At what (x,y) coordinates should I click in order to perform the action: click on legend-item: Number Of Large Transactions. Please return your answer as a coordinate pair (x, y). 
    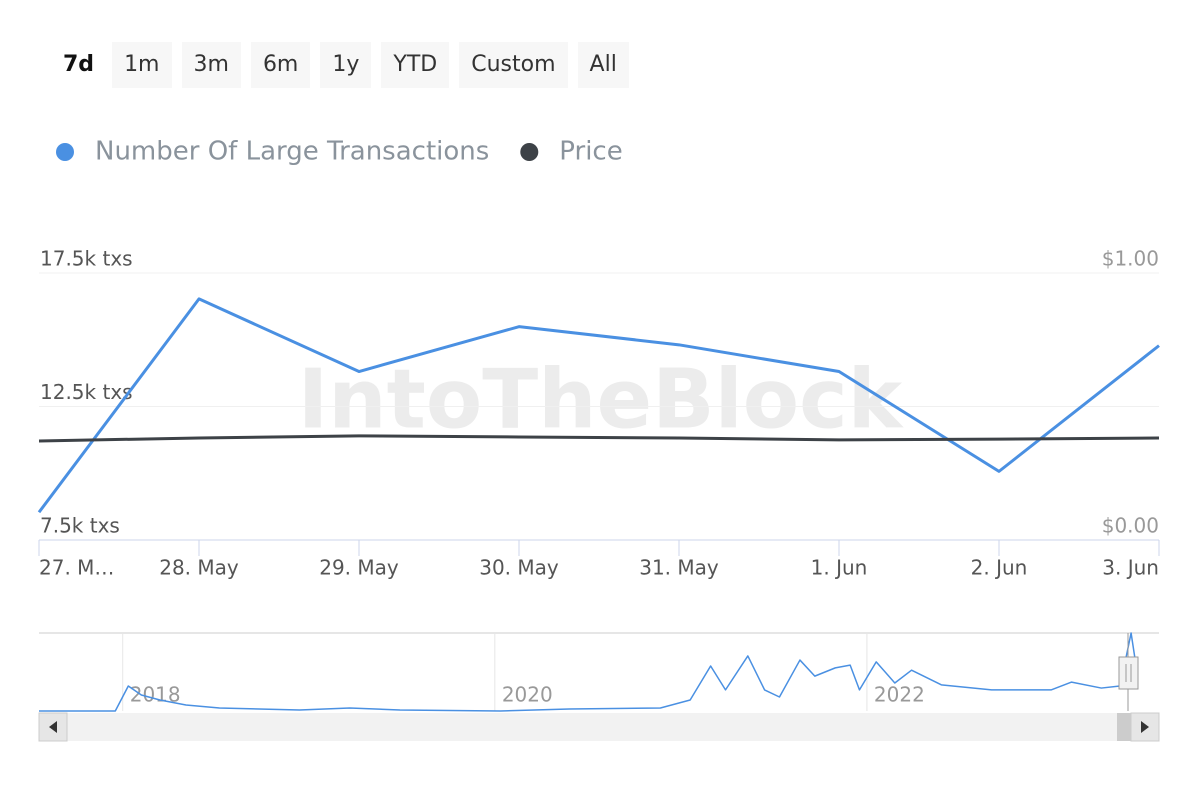
    Looking at the image, I should click on (272, 152).